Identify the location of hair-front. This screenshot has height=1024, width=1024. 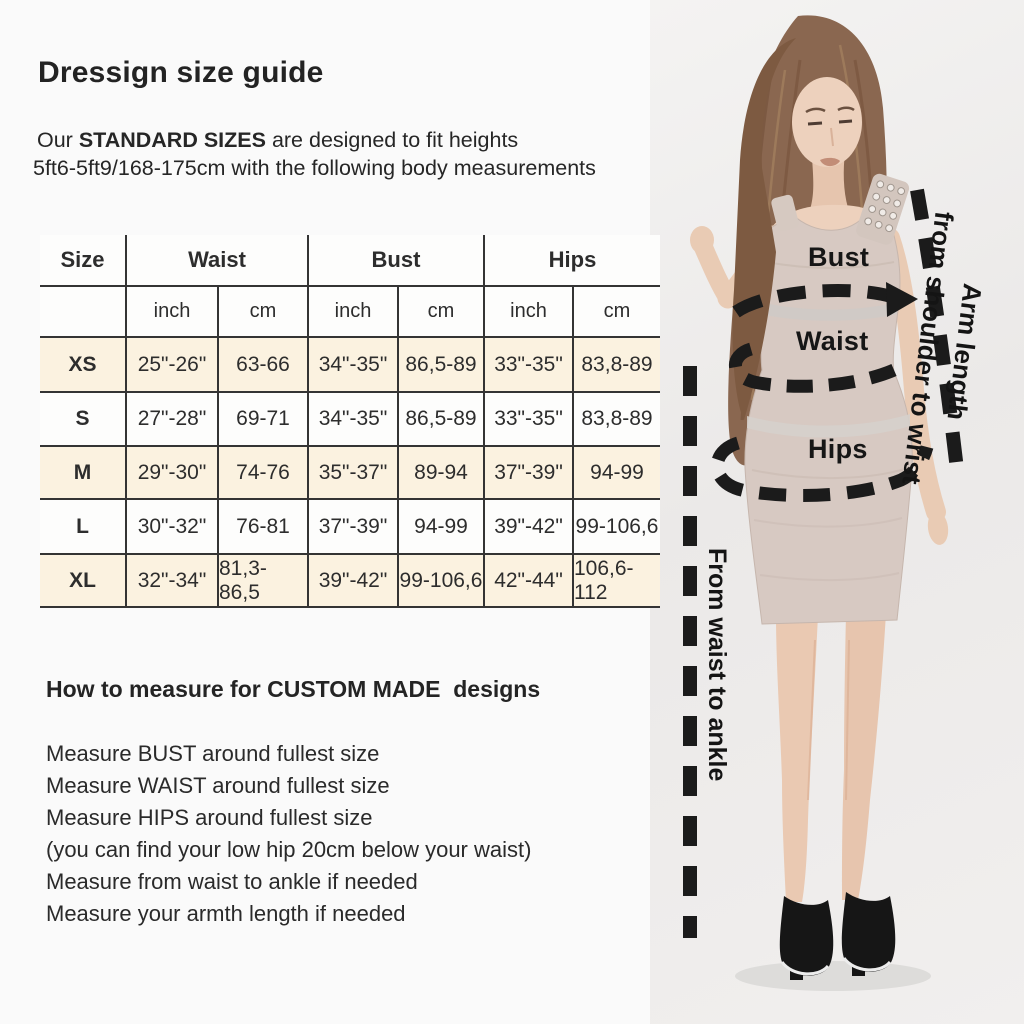
(764, 229).